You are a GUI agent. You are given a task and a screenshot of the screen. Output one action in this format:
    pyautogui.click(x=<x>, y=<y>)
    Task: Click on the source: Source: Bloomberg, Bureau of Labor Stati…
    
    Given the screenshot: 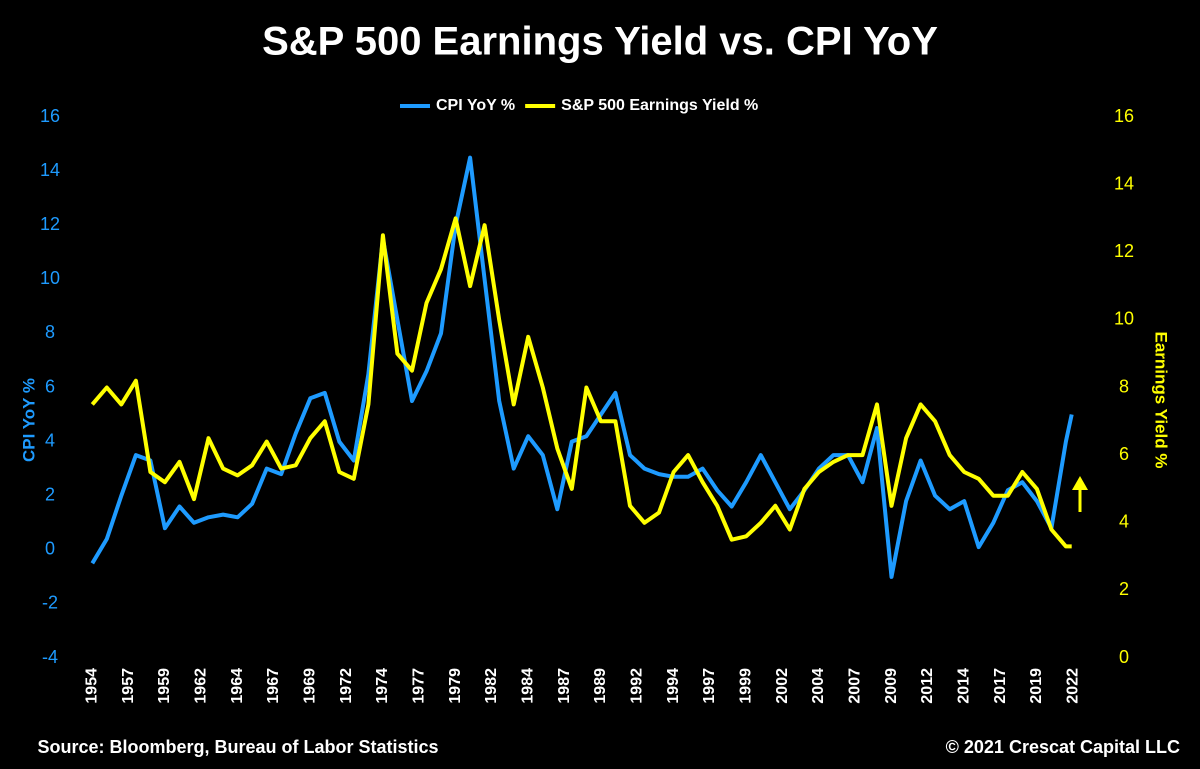 What is the action you would take?
    pyautogui.click(x=237, y=747)
    